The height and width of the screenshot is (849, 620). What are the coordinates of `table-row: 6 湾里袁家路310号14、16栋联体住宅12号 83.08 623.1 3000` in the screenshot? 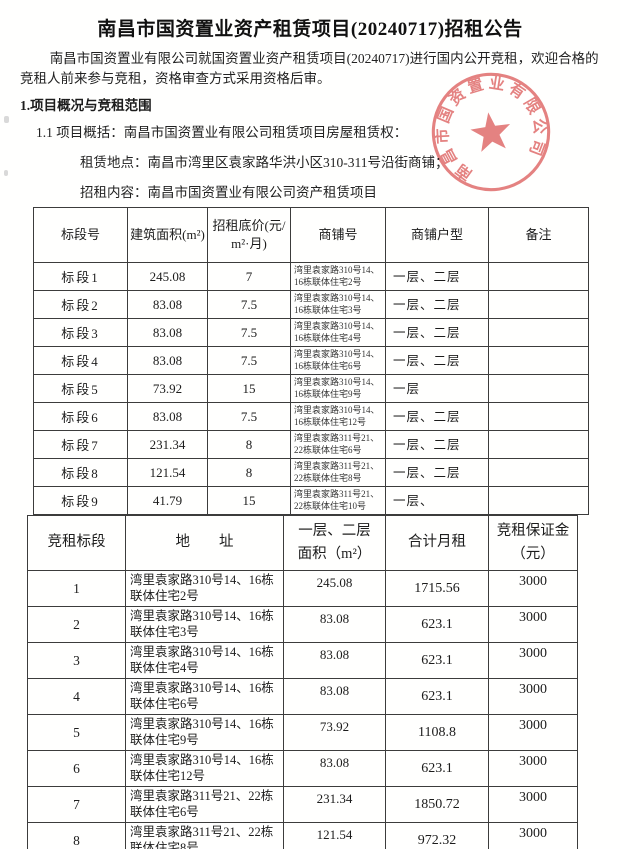 It's located at (302, 768).